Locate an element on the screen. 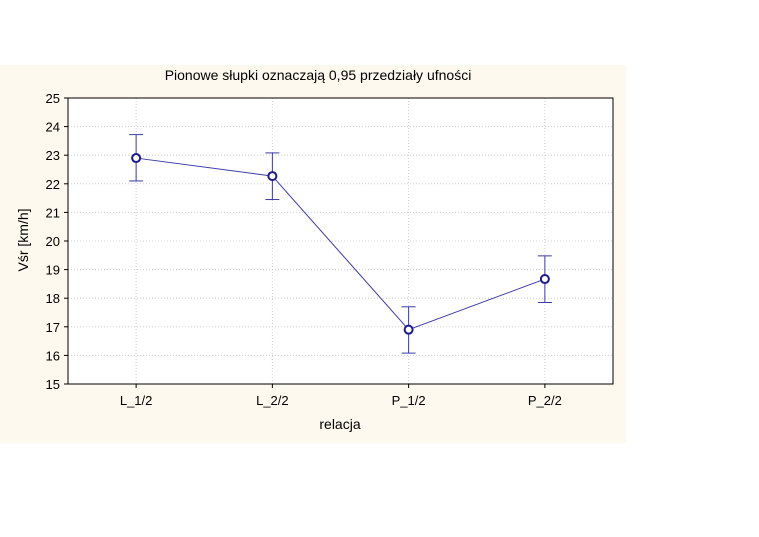  y-tick-label: 16 is located at coordinates (53, 355).